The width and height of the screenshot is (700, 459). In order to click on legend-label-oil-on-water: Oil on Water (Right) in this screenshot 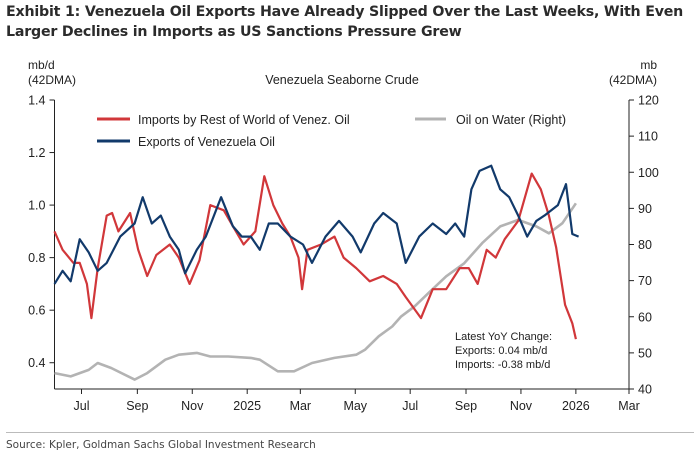, I will do `click(511, 120)`.